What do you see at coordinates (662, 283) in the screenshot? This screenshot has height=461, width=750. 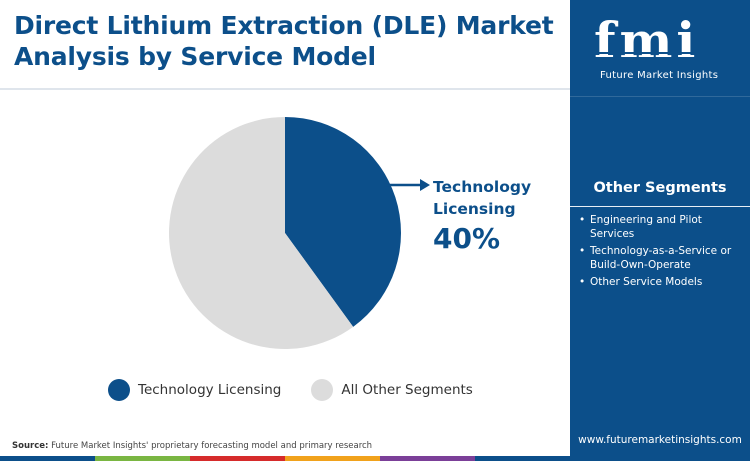 I see `list-item: Other Service Models` at bounding box center [662, 283].